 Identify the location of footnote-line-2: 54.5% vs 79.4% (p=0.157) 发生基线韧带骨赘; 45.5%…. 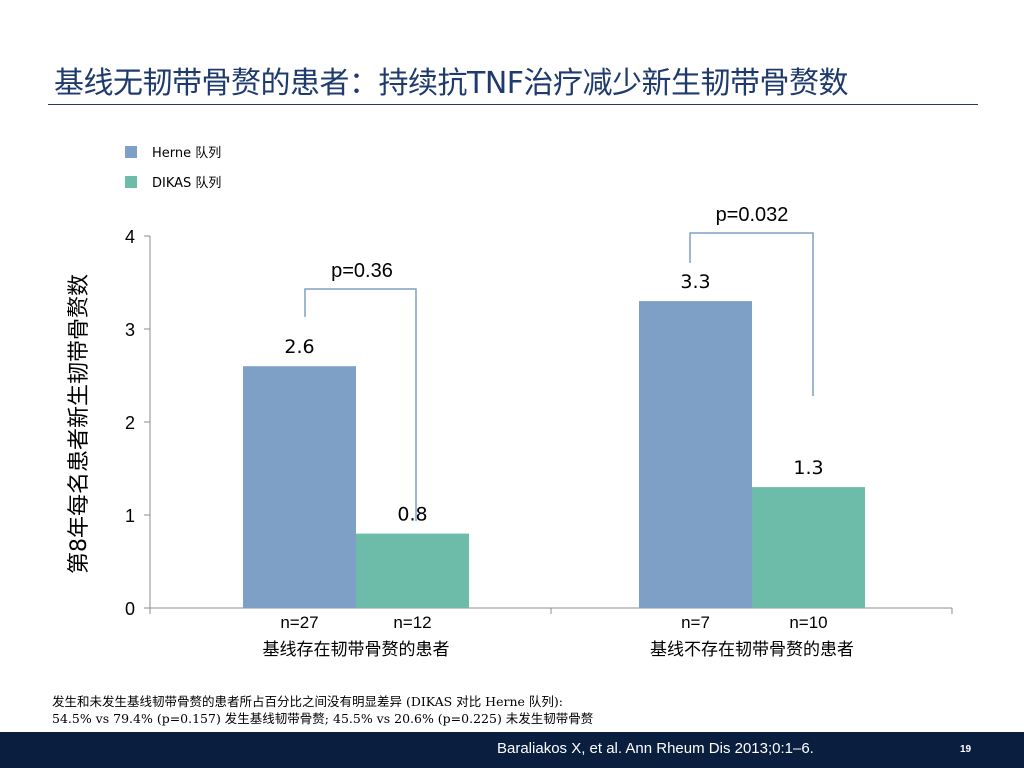
(323, 718).